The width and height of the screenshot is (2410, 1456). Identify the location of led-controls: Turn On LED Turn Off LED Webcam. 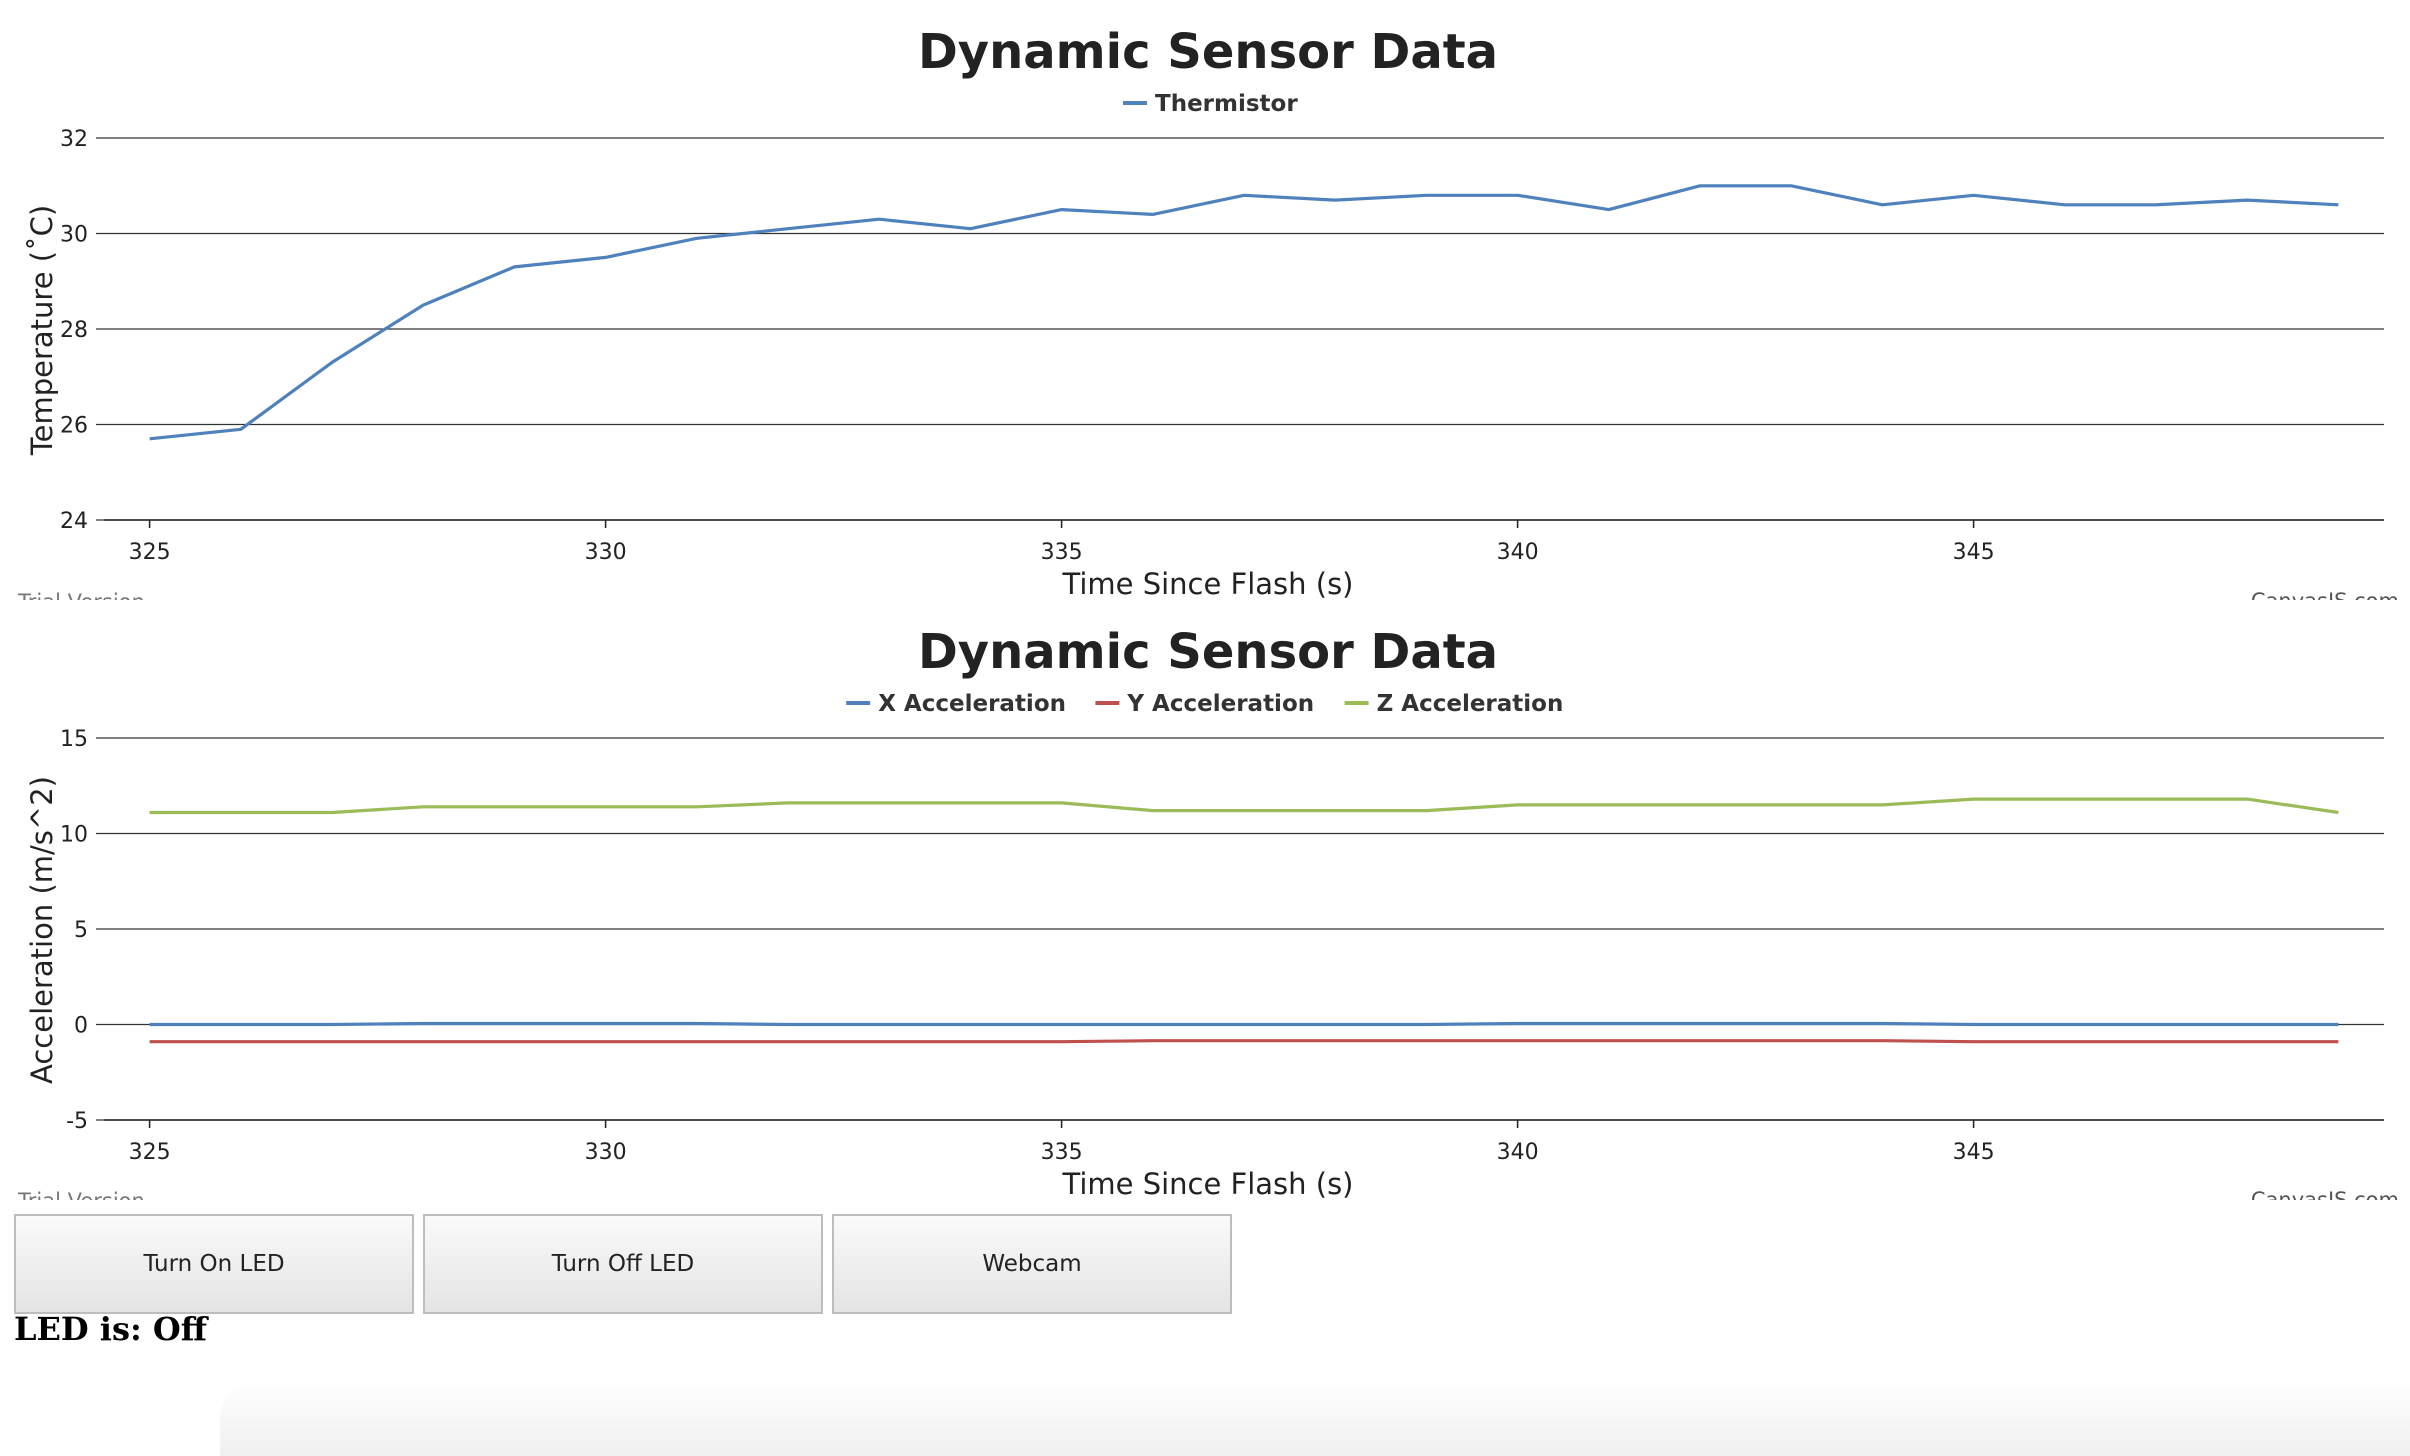
(623, 1264).